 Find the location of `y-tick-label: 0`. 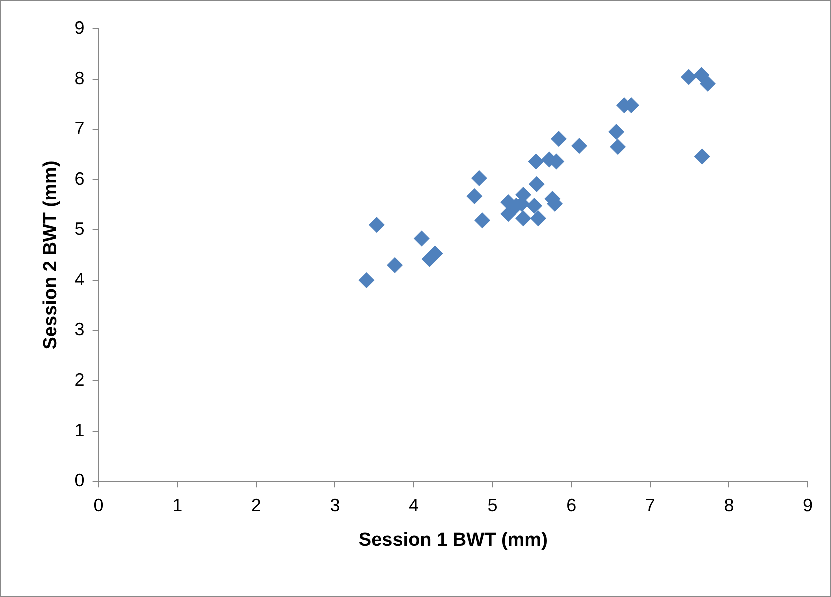

y-tick-label: 0 is located at coordinates (79, 480).